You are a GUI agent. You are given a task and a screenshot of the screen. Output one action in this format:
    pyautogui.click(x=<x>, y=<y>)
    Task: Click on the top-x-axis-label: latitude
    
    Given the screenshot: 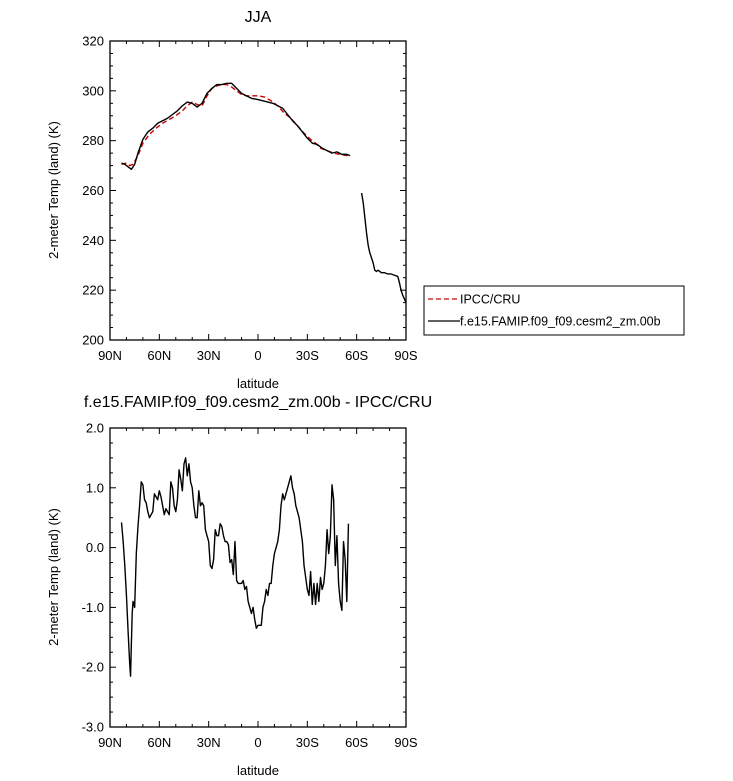 What is the action you would take?
    pyautogui.click(x=258, y=383)
    